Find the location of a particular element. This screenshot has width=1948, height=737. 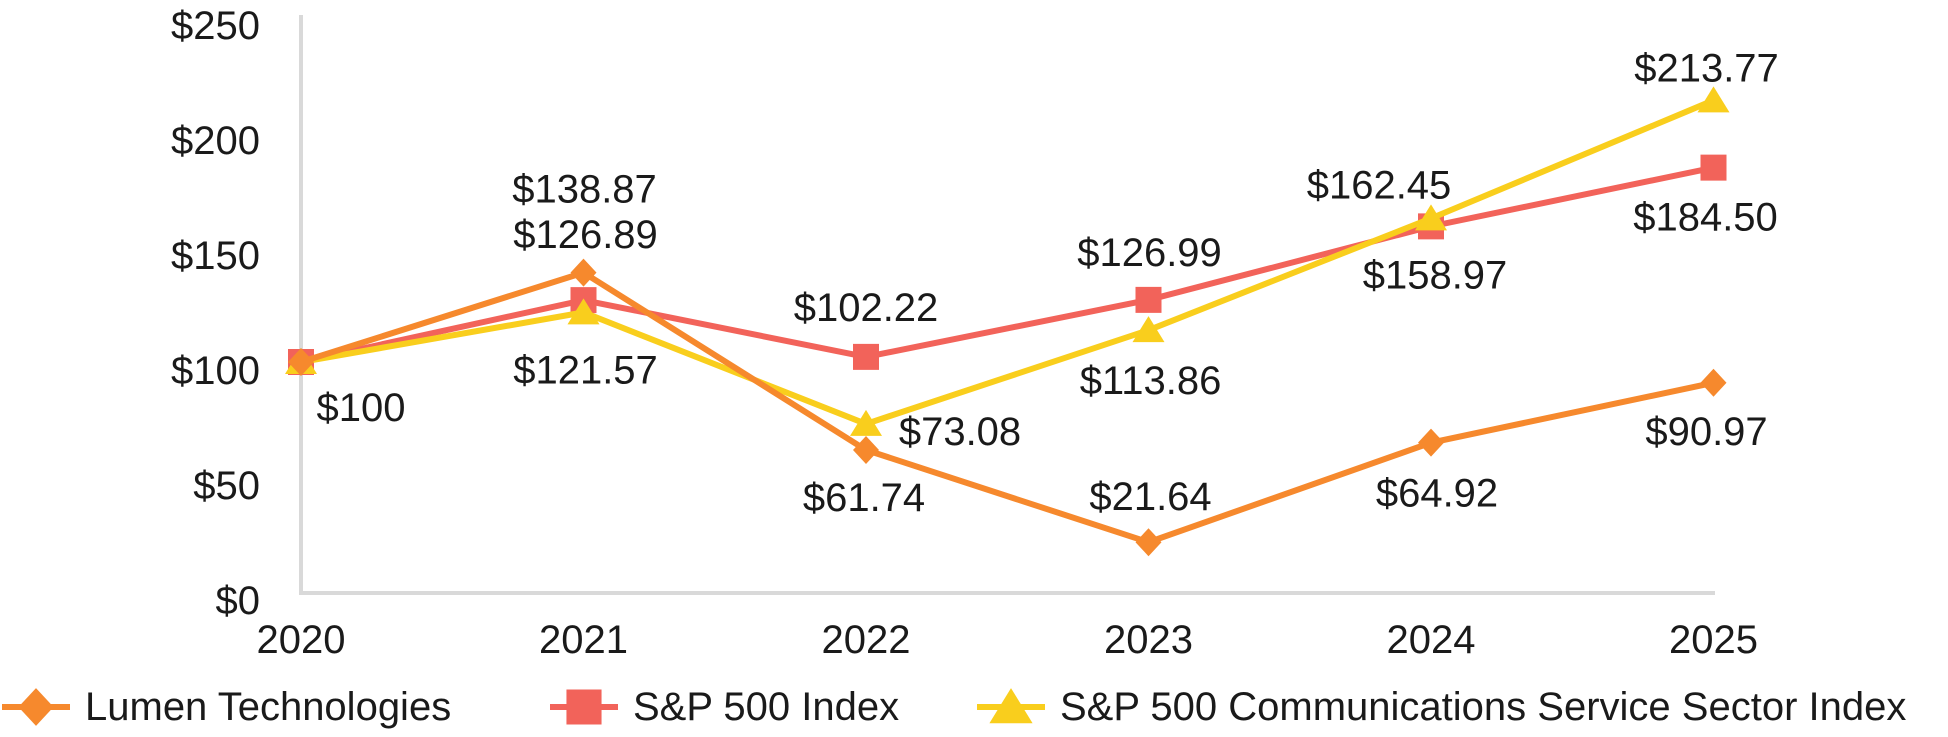

diamond-marker-icon is located at coordinates (36, 707).